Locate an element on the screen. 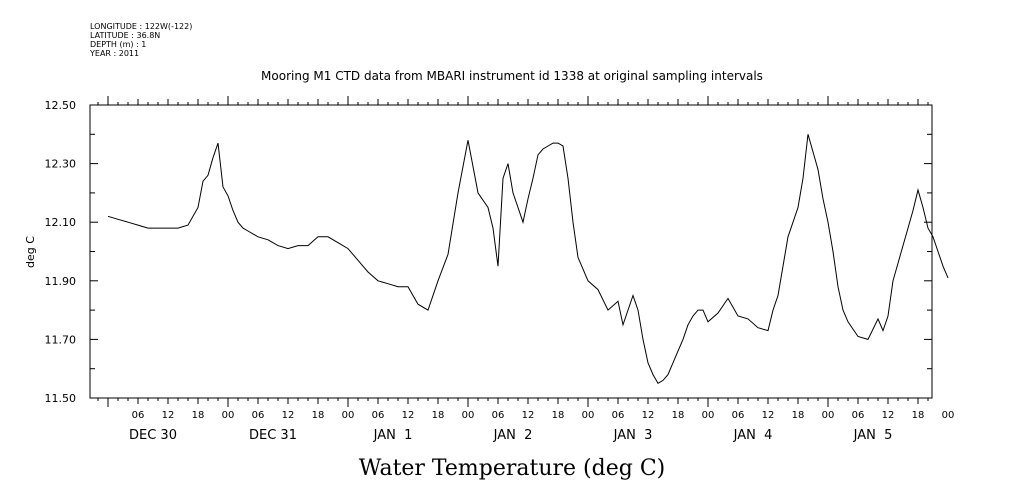 This screenshot has width=1009, height=504. y-tick-label: 12.30 is located at coordinates (61, 164).